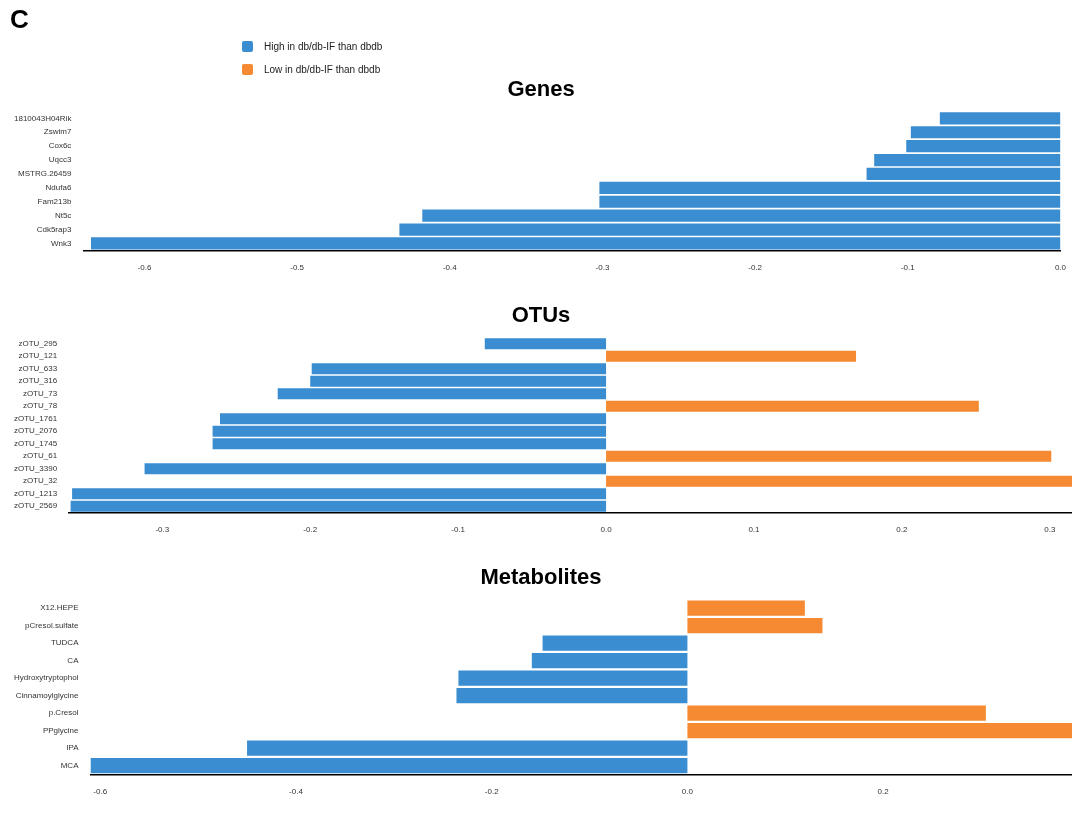  I want to click on x-tick-label: 0.3, so click(1050, 530).